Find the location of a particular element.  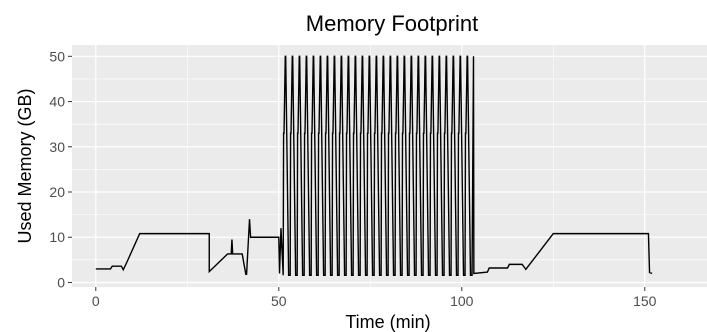

y-tick-label: 50 is located at coordinates (57, 56).